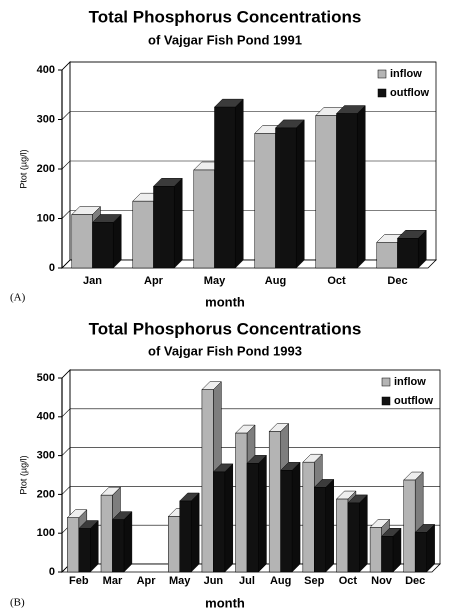 The height and width of the screenshot is (612, 450). Describe the element at coordinates (113, 581) in the screenshot. I see `x-tick-label: Mar` at that location.